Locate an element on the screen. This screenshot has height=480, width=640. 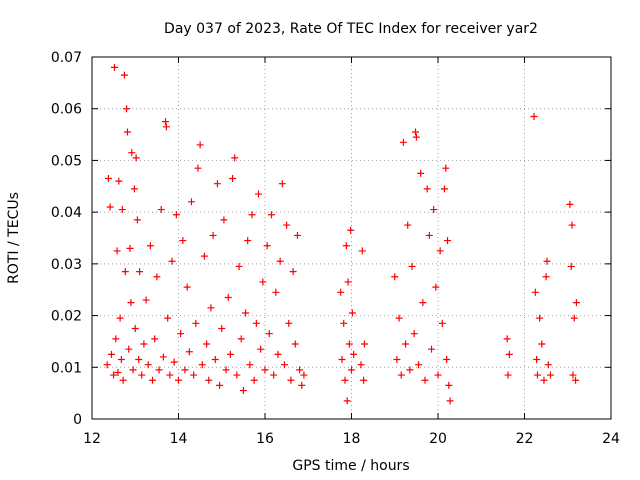
y-tick-label: 0.04 is located at coordinates (66, 213).